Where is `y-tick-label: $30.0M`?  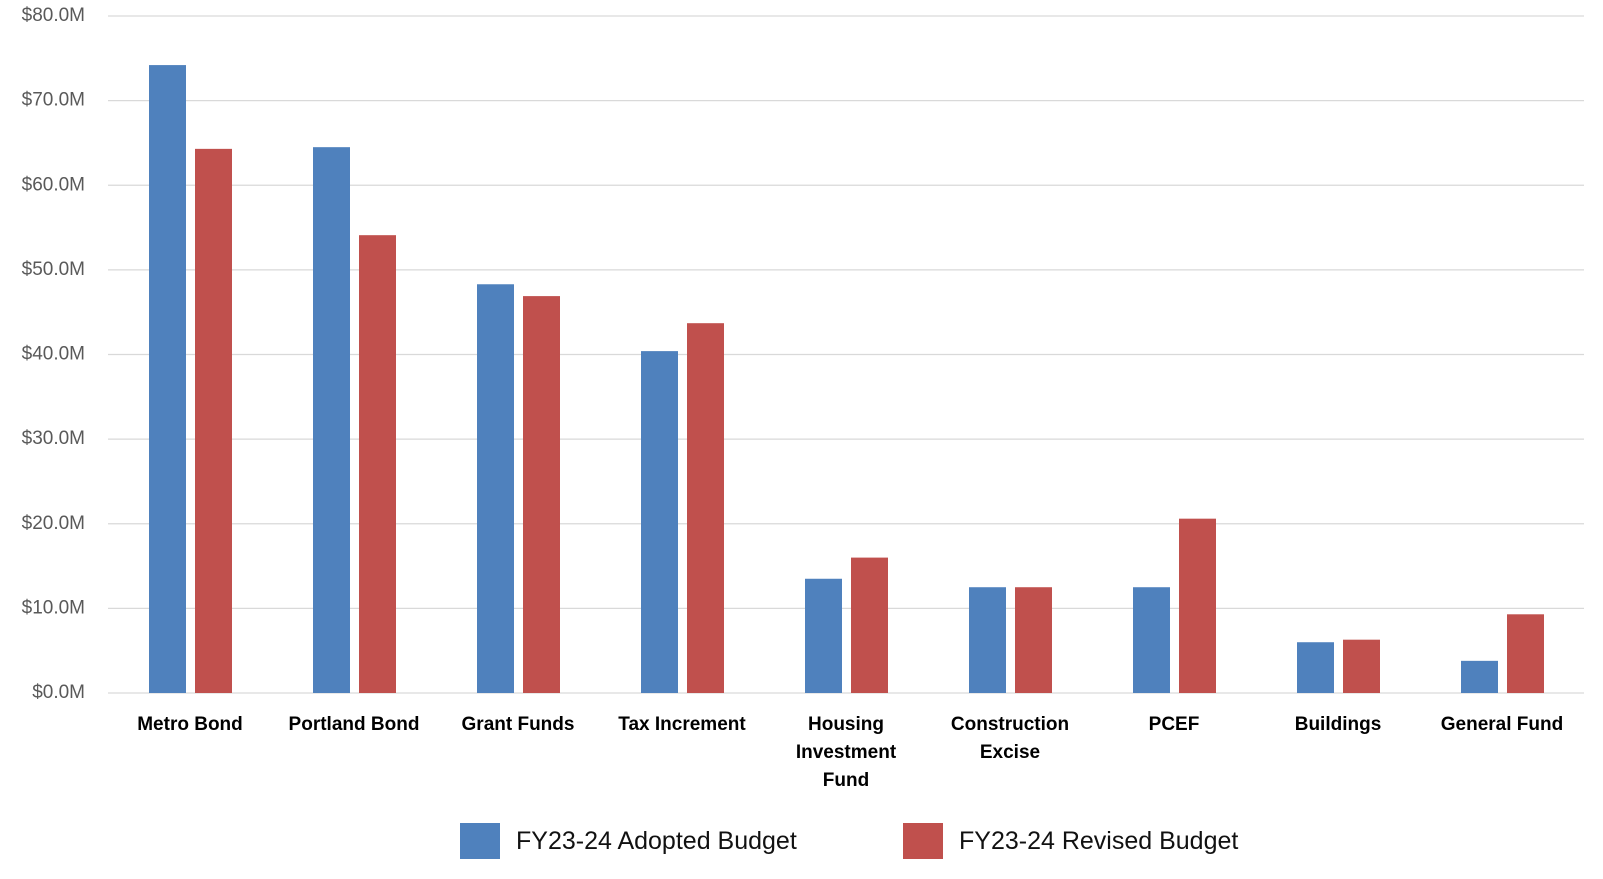 y-tick-label: $30.0M is located at coordinates (53, 438).